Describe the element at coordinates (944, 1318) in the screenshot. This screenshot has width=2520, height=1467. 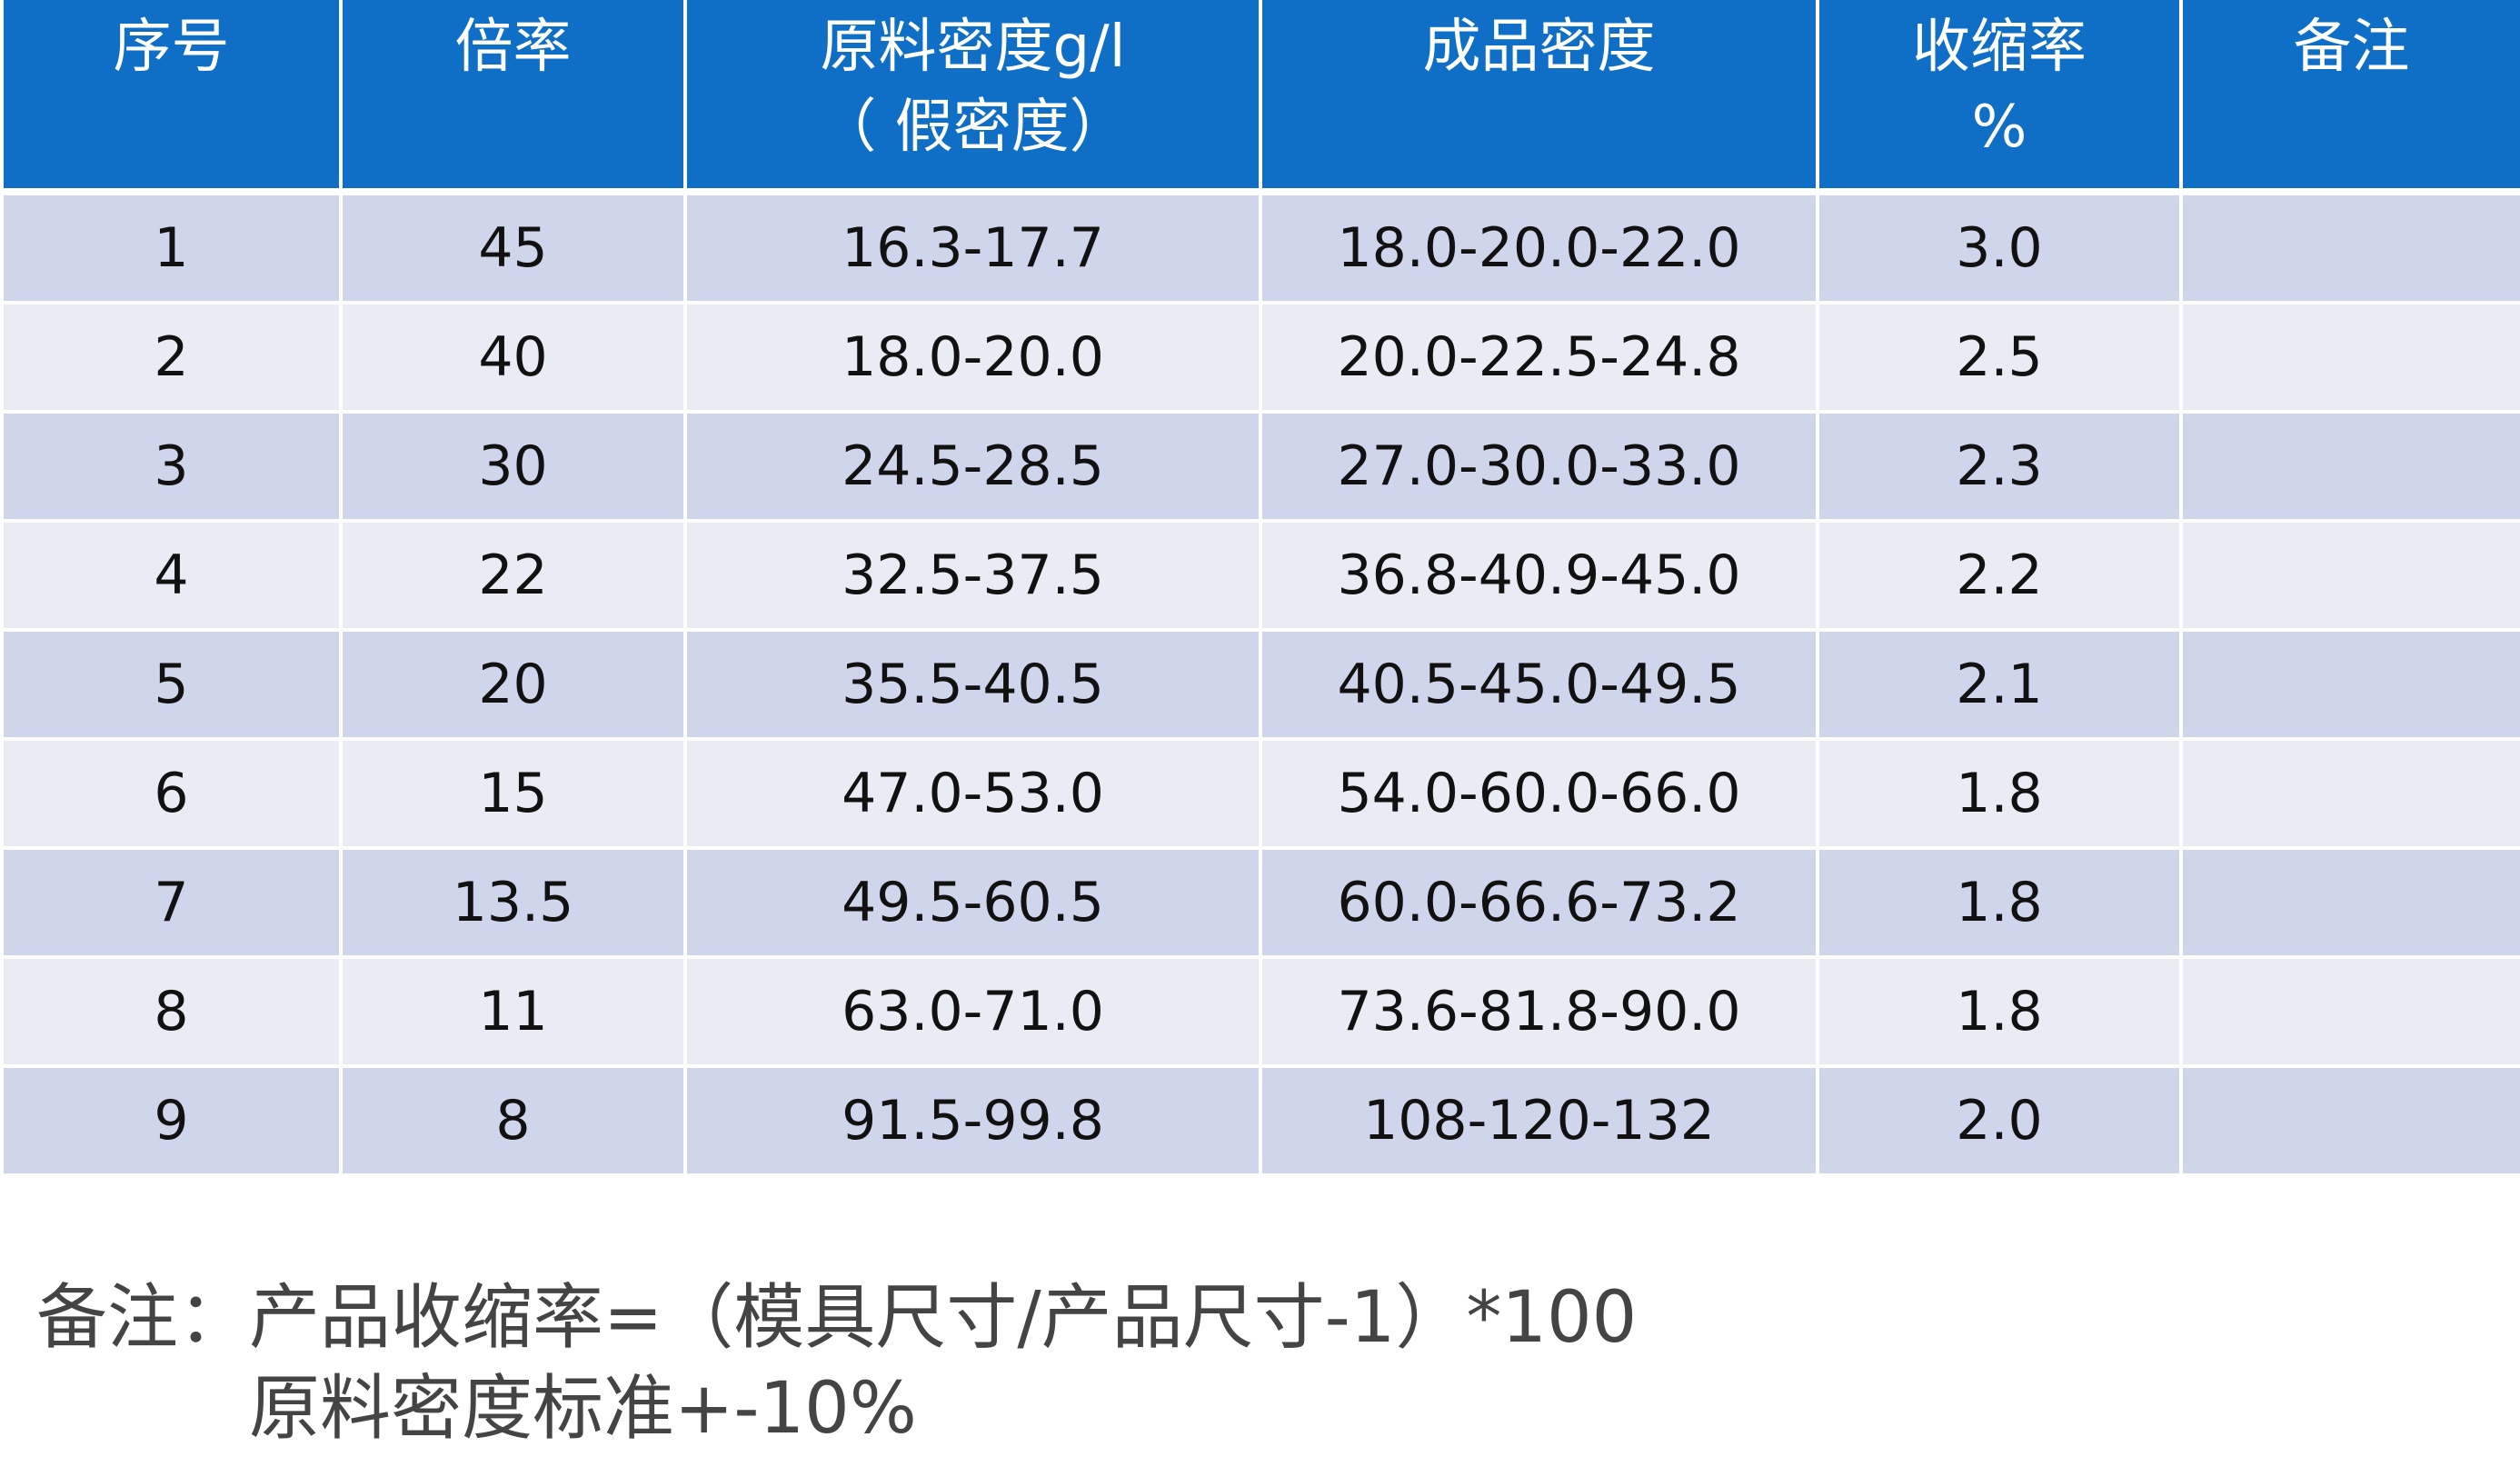
I see `note-line: 产品收缩率=（模具尺寸/产品尺寸-1）*100` at that location.